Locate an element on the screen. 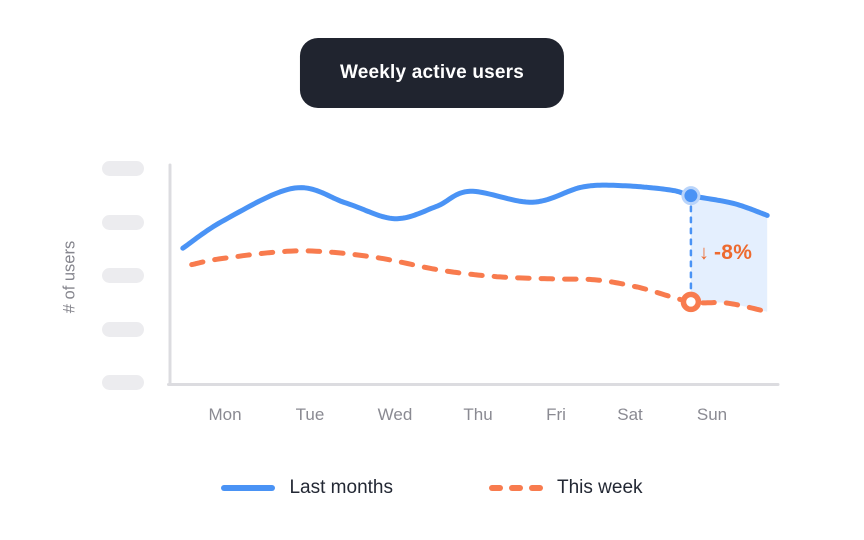 The image size is (864, 540). x-axis-label-thu: Thu is located at coordinates (478, 414).